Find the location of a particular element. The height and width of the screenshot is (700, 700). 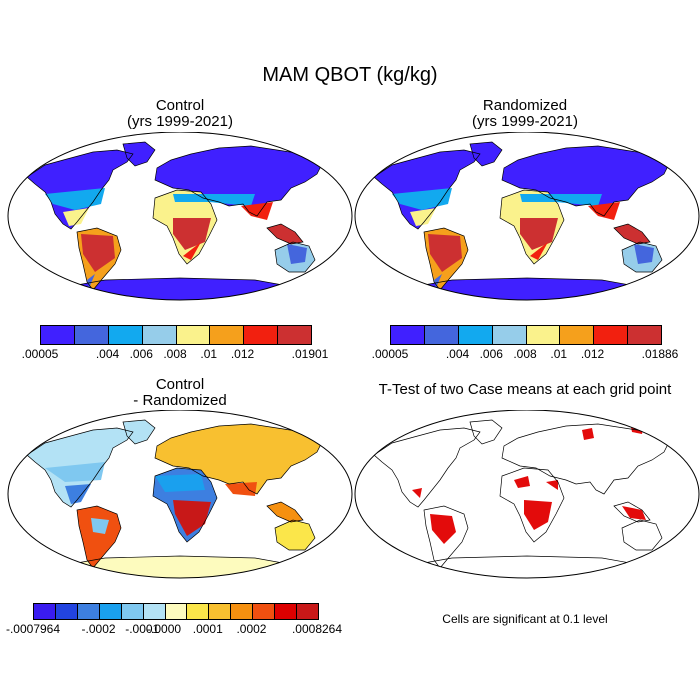

colorbar-tick-label: .0008264 is located at coordinates (317, 629).